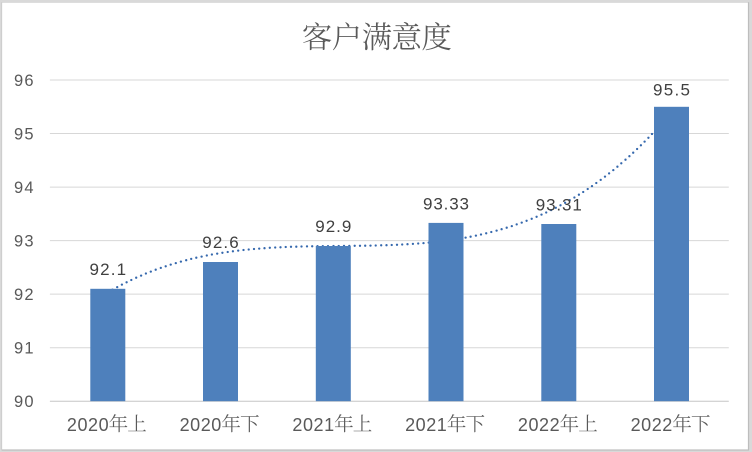 This screenshot has width=752, height=452. What do you see at coordinates (446, 204) in the screenshot?
I see `svg-text: 93.33` at bounding box center [446, 204].